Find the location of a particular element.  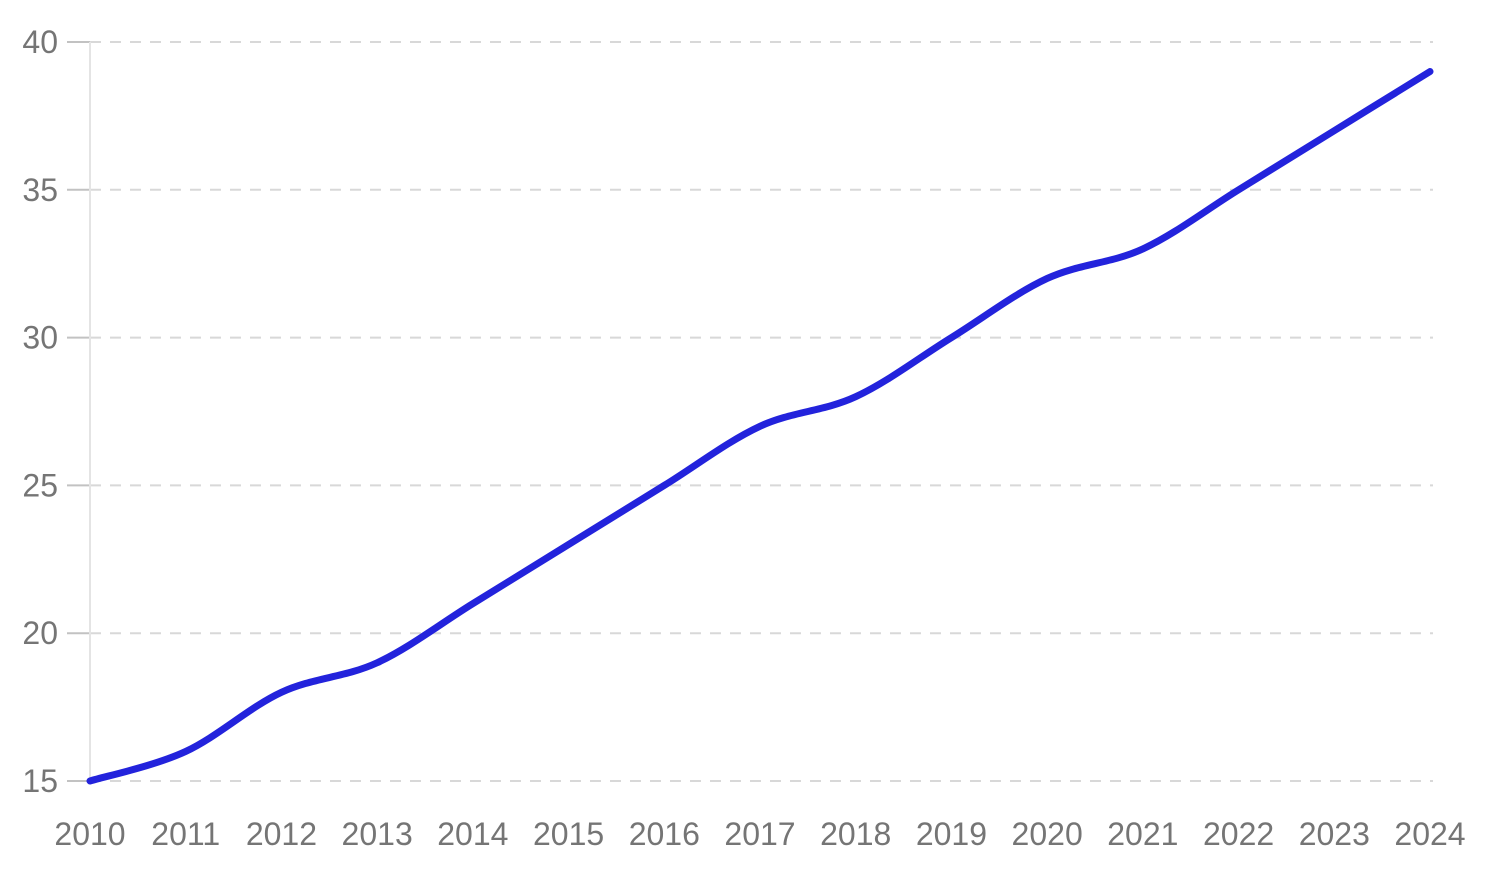

x-axis-label: 2010 is located at coordinates (89, 834).